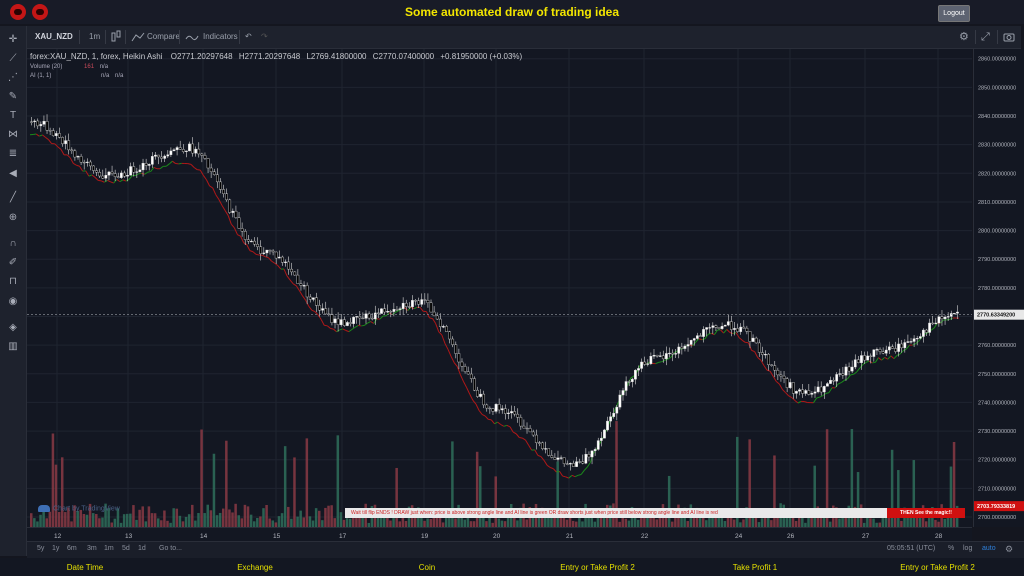 This screenshot has width=1024, height=576. What do you see at coordinates (13, 243) in the screenshot?
I see `magnet-icon: ∩` at bounding box center [13, 243].